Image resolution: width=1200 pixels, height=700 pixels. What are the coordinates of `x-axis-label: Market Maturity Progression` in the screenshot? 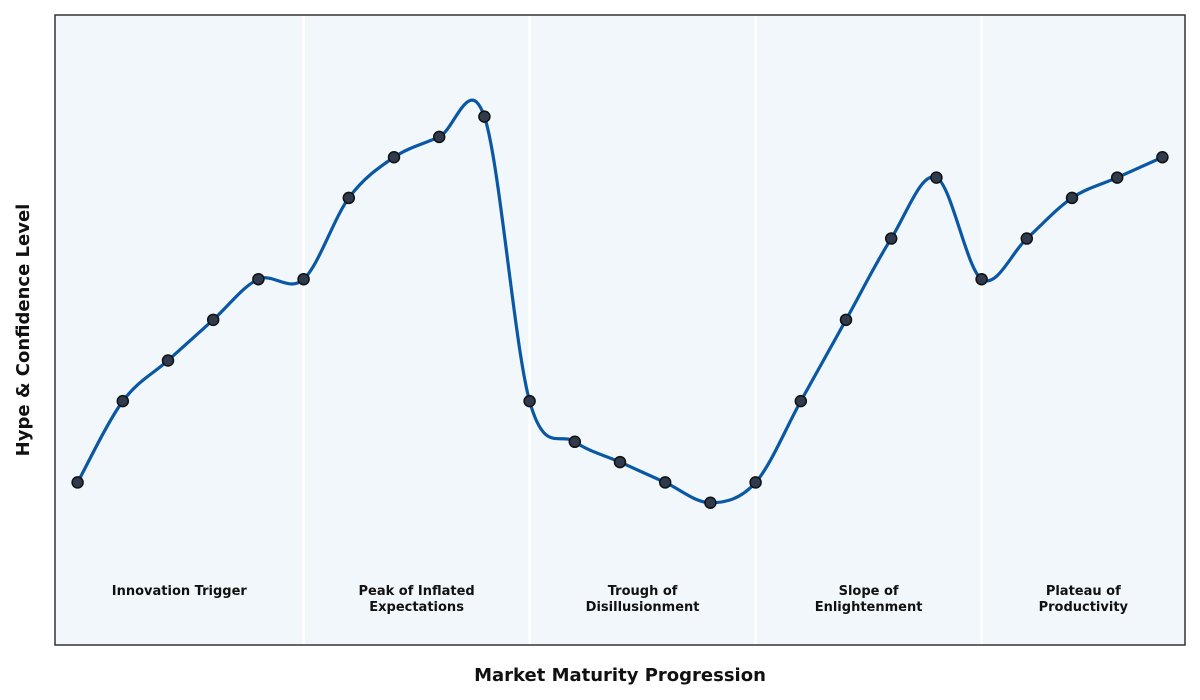 It's located at (620, 675).